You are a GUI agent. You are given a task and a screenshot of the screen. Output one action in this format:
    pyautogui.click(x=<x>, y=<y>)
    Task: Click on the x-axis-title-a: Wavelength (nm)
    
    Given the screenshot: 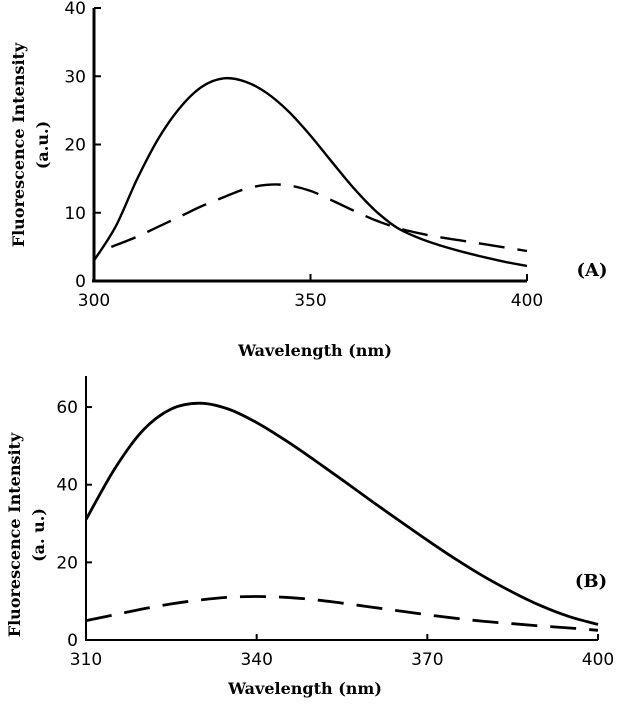 What is the action you would take?
    pyautogui.click(x=314, y=350)
    